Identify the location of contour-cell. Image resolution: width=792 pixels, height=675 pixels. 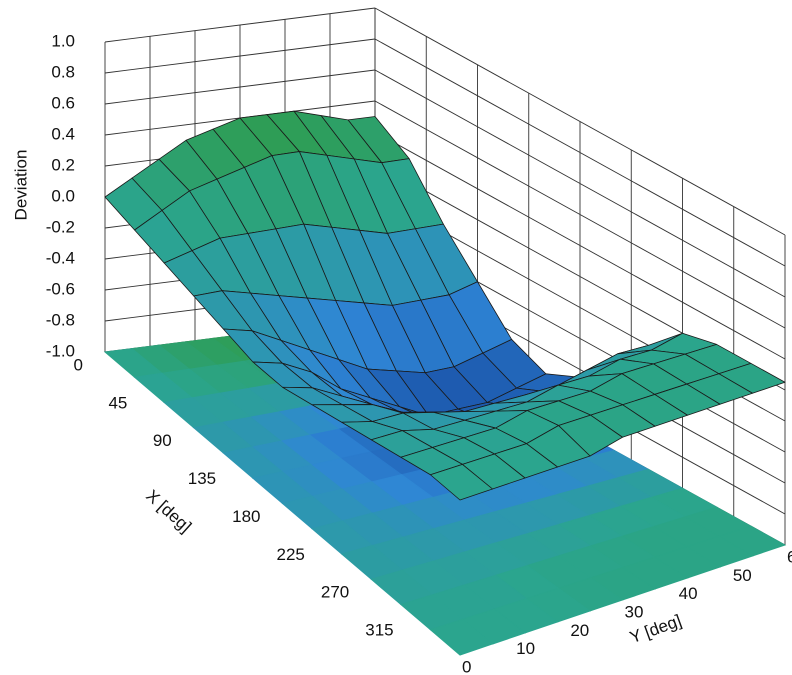
(461, 637).